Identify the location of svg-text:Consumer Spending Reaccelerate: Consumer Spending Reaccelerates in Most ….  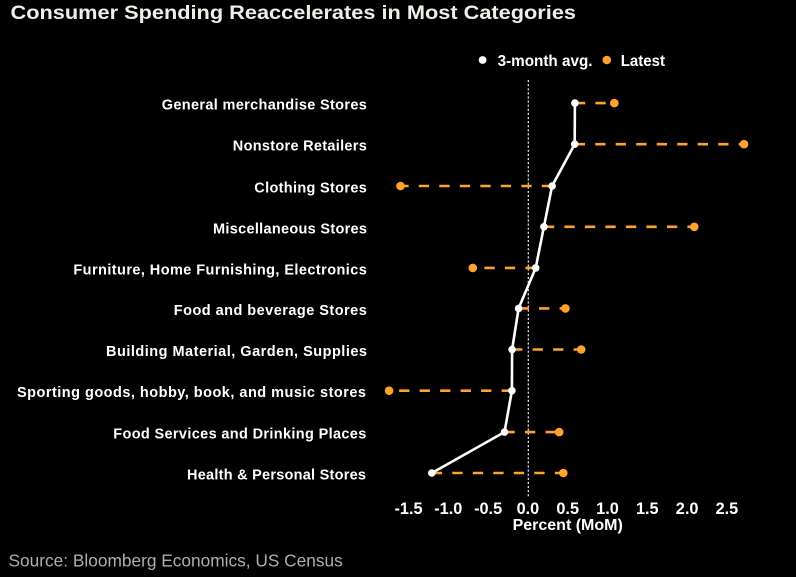
(294, 13).